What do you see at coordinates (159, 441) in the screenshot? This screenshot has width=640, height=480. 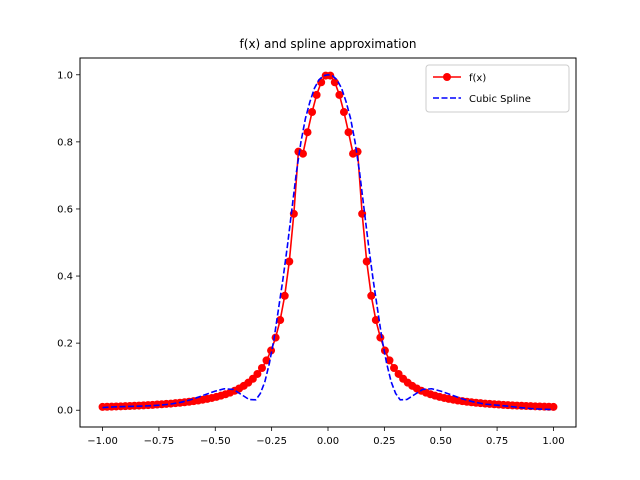 I see `x-tick-label: −0.75` at bounding box center [159, 441].